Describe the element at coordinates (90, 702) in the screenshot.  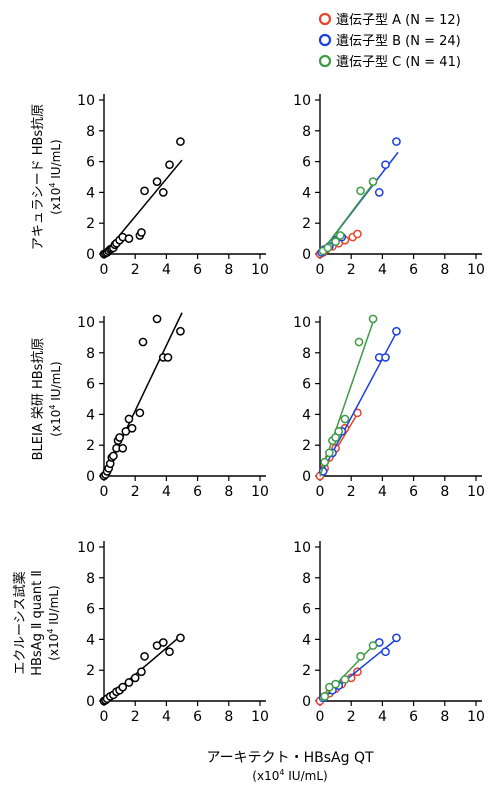
I see `panel-r3c1-y-tick-label: 0` at that location.